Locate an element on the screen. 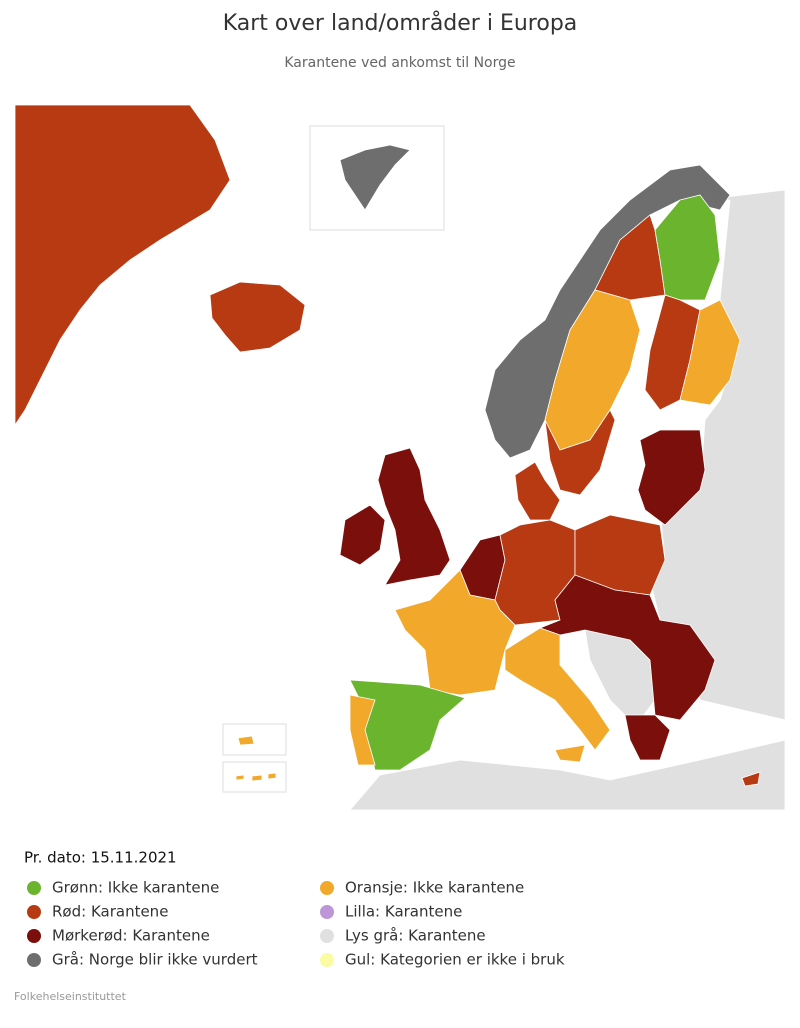 This screenshot has height=1028, width=800. united-kingdom is located at coordinates (414, 516).